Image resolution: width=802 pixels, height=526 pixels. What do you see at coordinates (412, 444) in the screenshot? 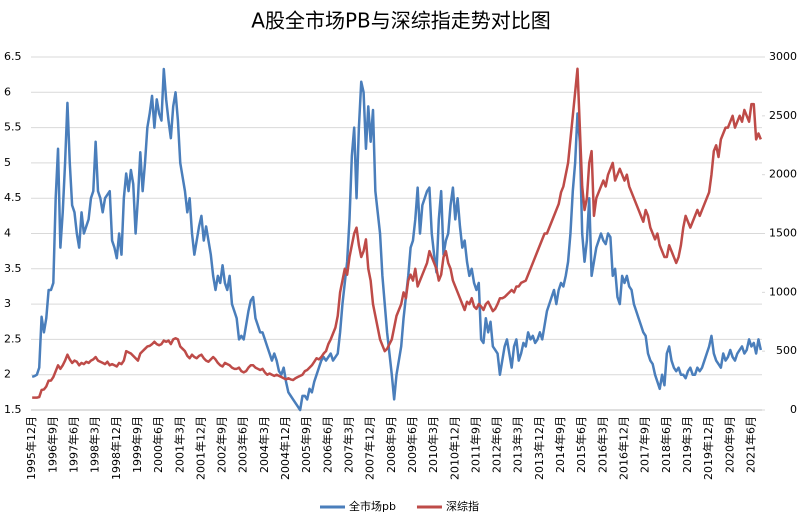
I see `x-tick-label: 2009年6月` at bounding box center [412, 444].